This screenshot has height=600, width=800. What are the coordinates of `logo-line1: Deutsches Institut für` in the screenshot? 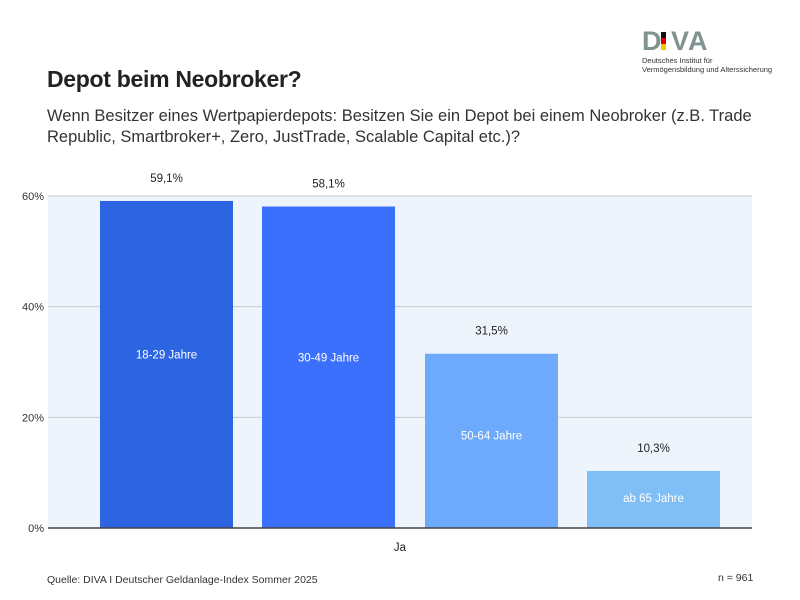 It's located at (677, 60).